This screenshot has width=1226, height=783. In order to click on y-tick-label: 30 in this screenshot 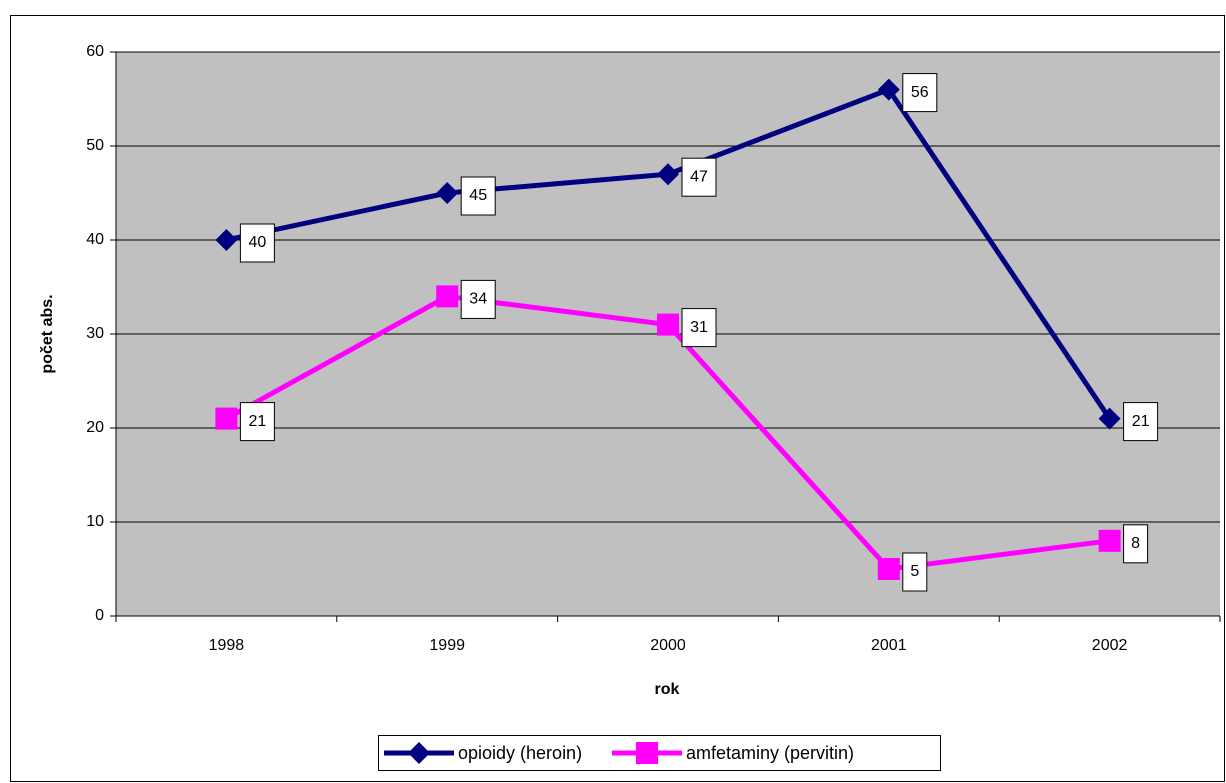, I will do `click(95, 333)`.